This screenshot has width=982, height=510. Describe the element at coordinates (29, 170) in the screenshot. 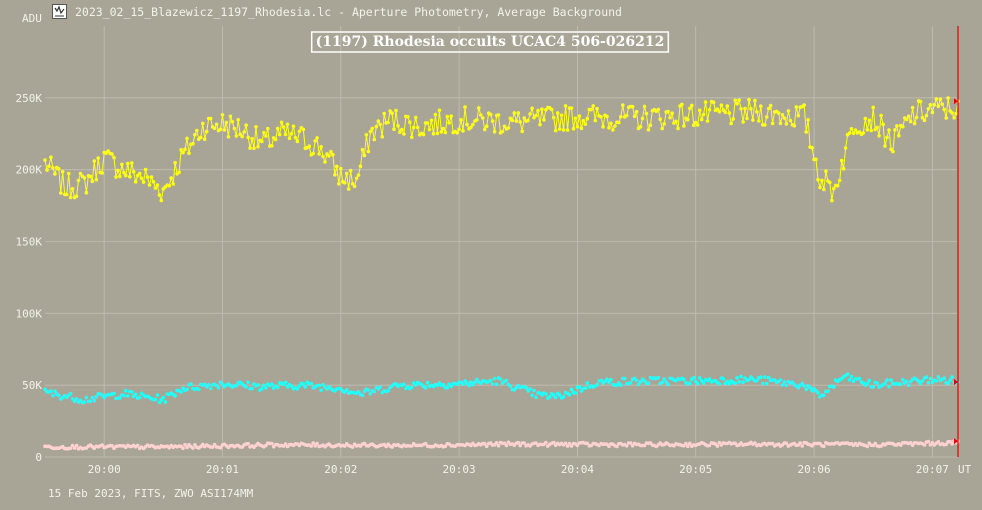

I see `y-tick-label: 200K` at that location.